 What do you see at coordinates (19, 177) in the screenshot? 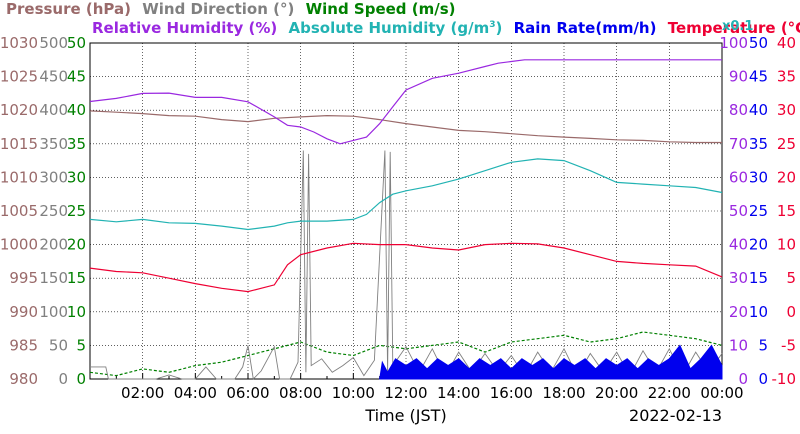
I see `pressure-tick-label: 1010` at bounding box center [19, 177].